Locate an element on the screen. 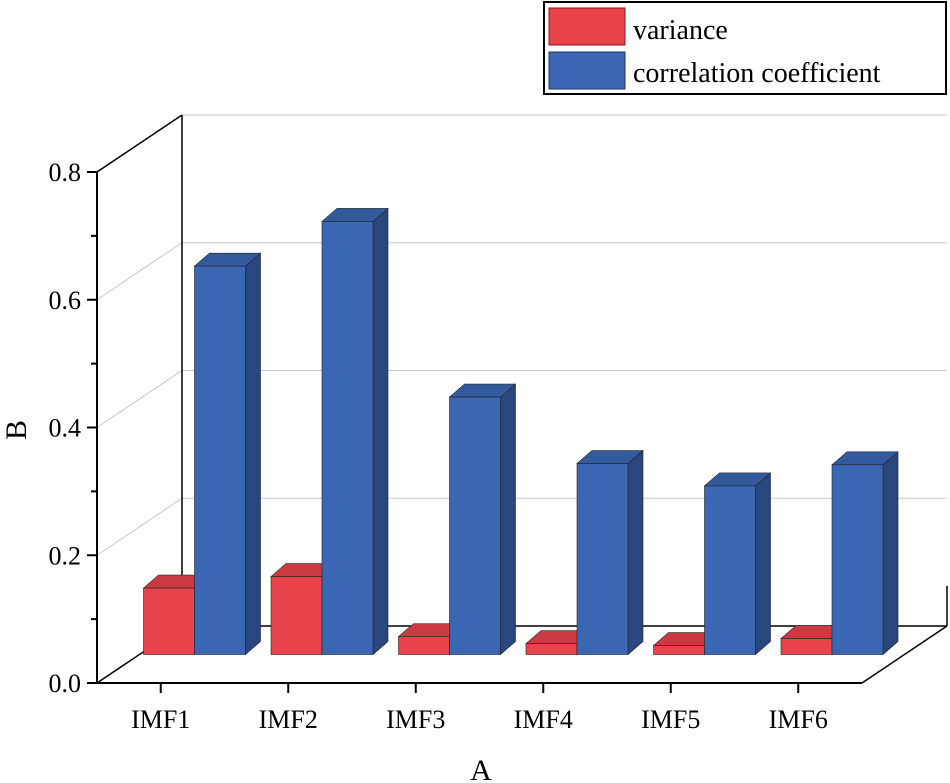  y-tick-label: 0.0 is located at coordinates (65, 683).